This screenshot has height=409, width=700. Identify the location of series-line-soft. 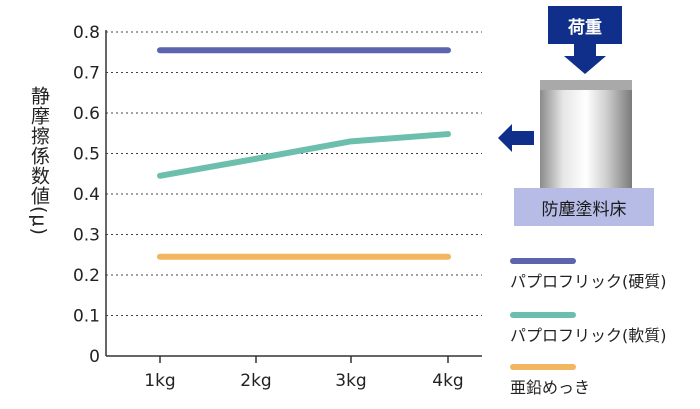
(304, 155).